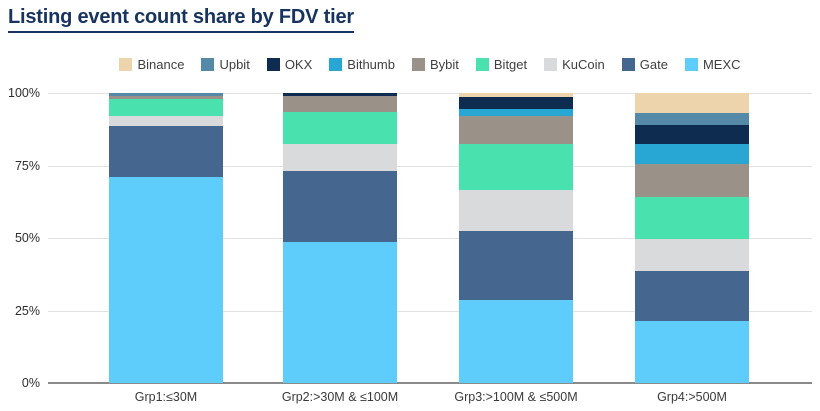 The image size is (820, 411). What do you see at coordinates (510, 64) in the screenshot?
I see `legend-label: Bitget` at bounding box center [510, 64].